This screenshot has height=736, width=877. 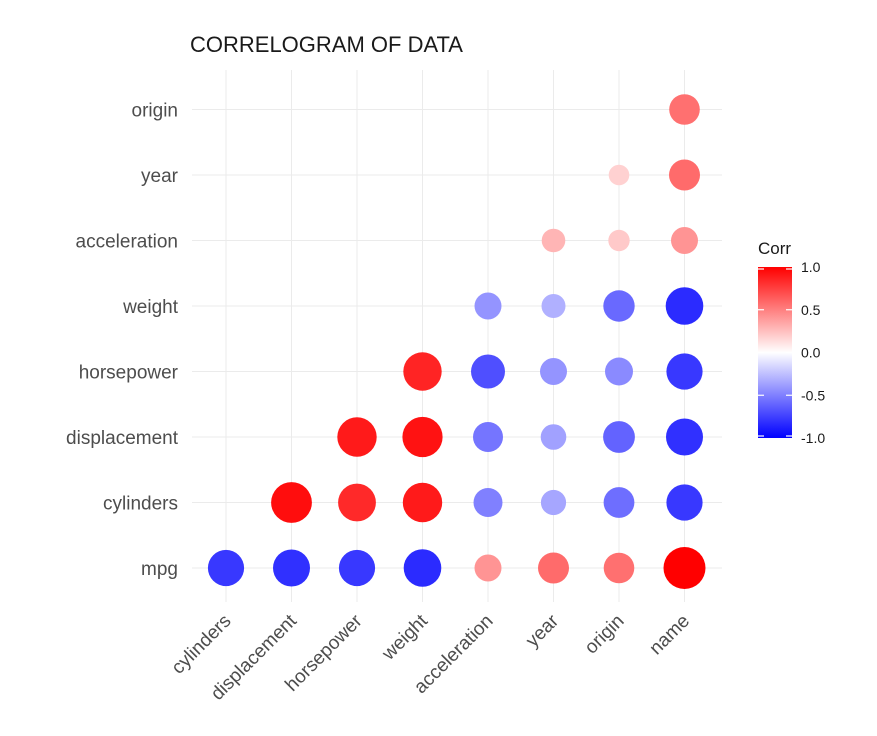 What do you see at coordinates (150, 307) in the screenshot?
I see `y-tick-label: weight` at bounding box center [150, 307].